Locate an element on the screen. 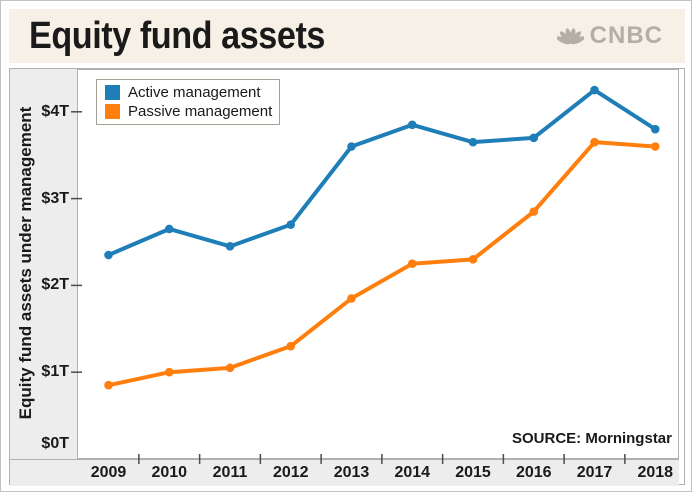 This screenshot has width=692, height=492. y-tick-label: $2T is located at coordinates (55, 285).